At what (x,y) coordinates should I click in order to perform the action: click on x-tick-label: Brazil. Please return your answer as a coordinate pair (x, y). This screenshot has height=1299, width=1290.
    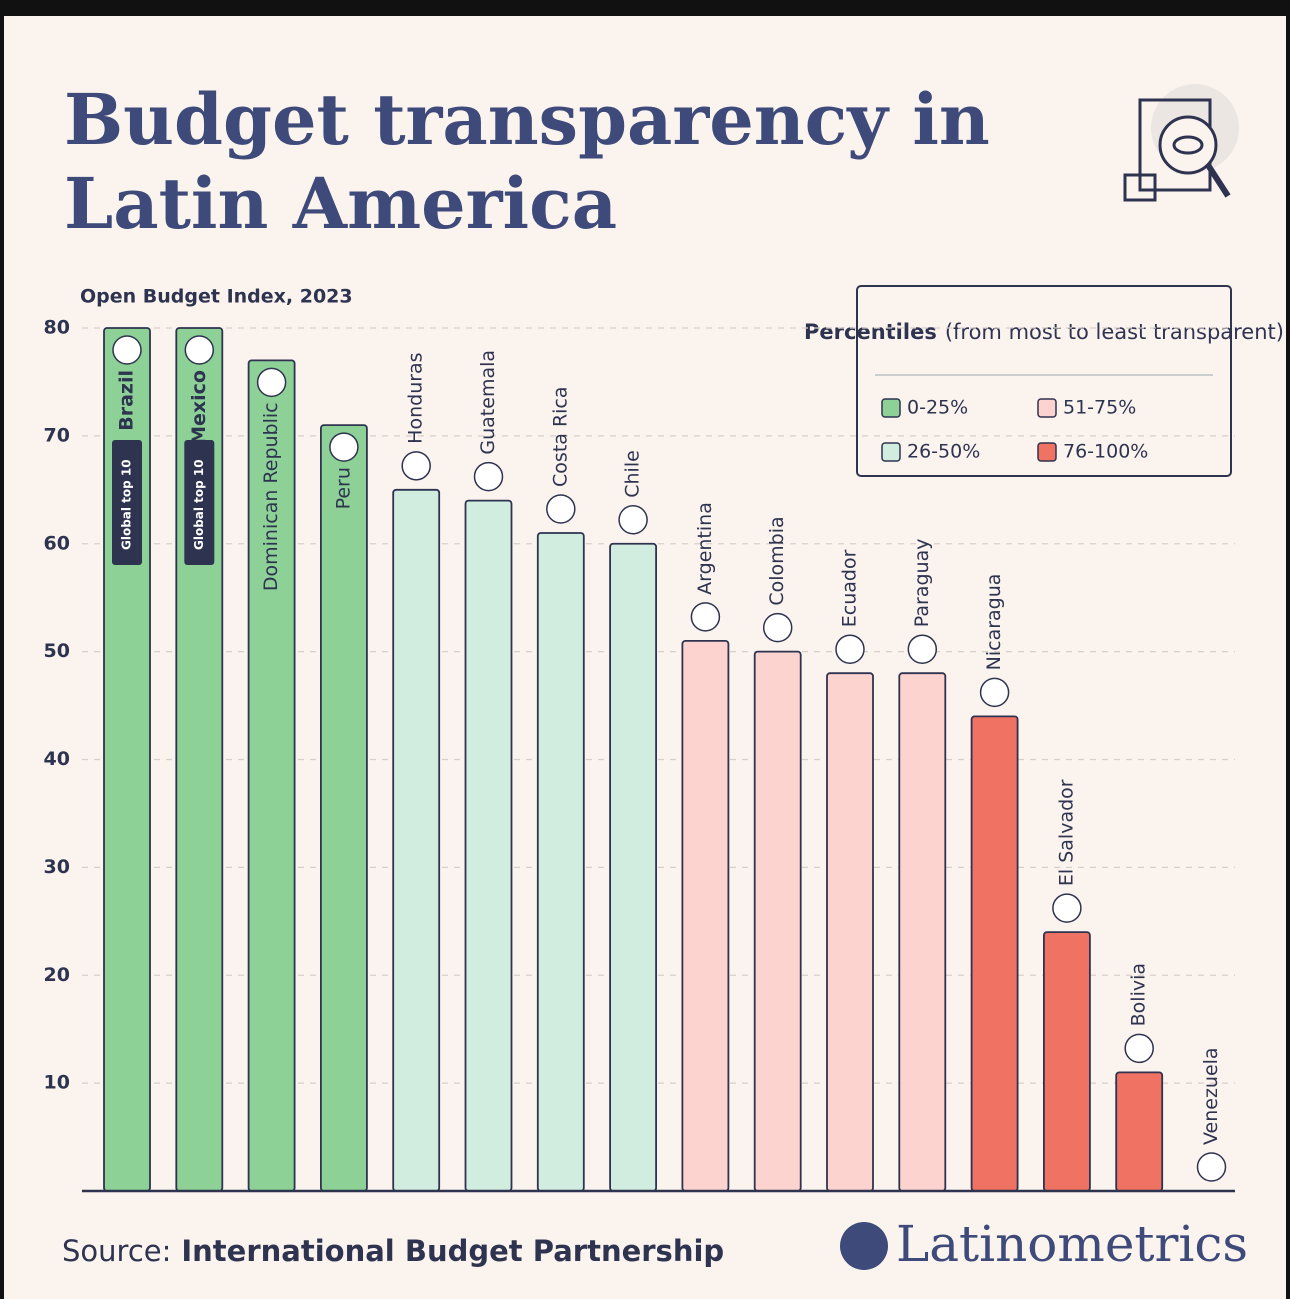
    Looking at the image, I should click on (127, 400).